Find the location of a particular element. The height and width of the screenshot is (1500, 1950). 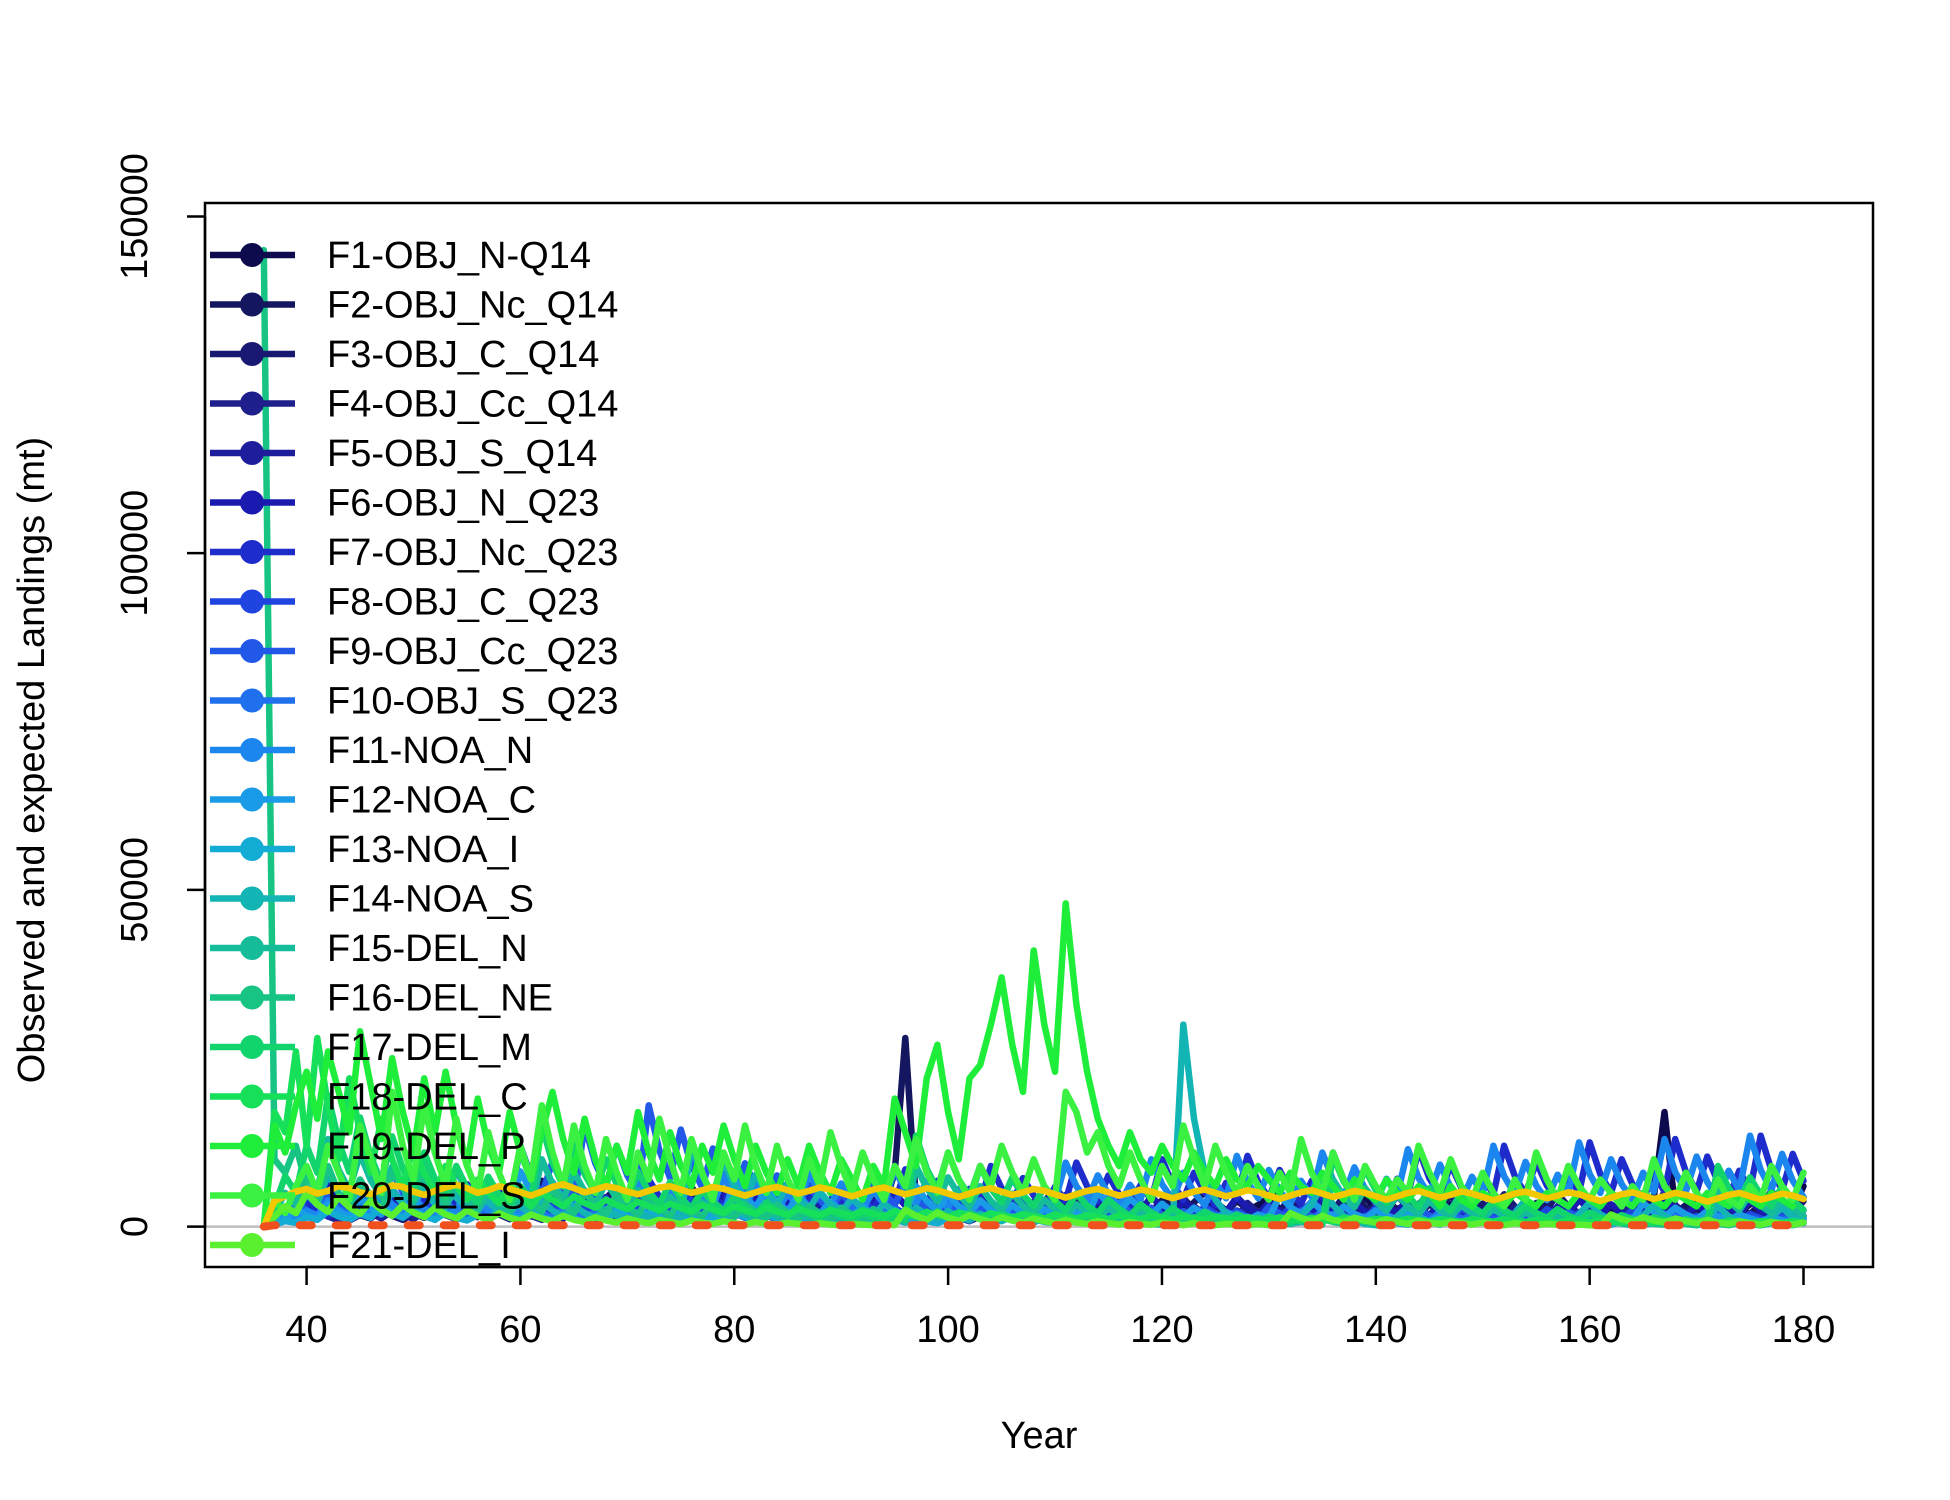

legend-label: F16-DEL_NE is located at coordinates (440, 999).